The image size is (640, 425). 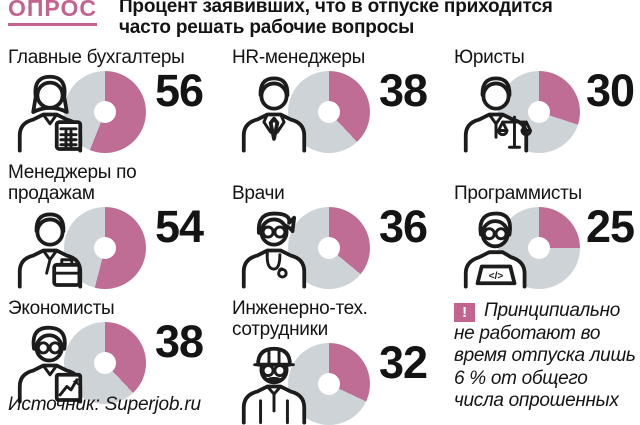 I want to click on category-label: Врачи, so click(x=258, y=193).